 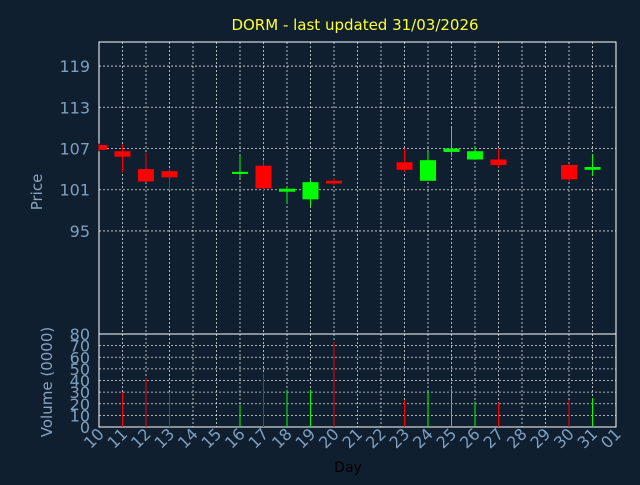 I want to click on volume-tick-label: 70, so click(x=80, y=346).